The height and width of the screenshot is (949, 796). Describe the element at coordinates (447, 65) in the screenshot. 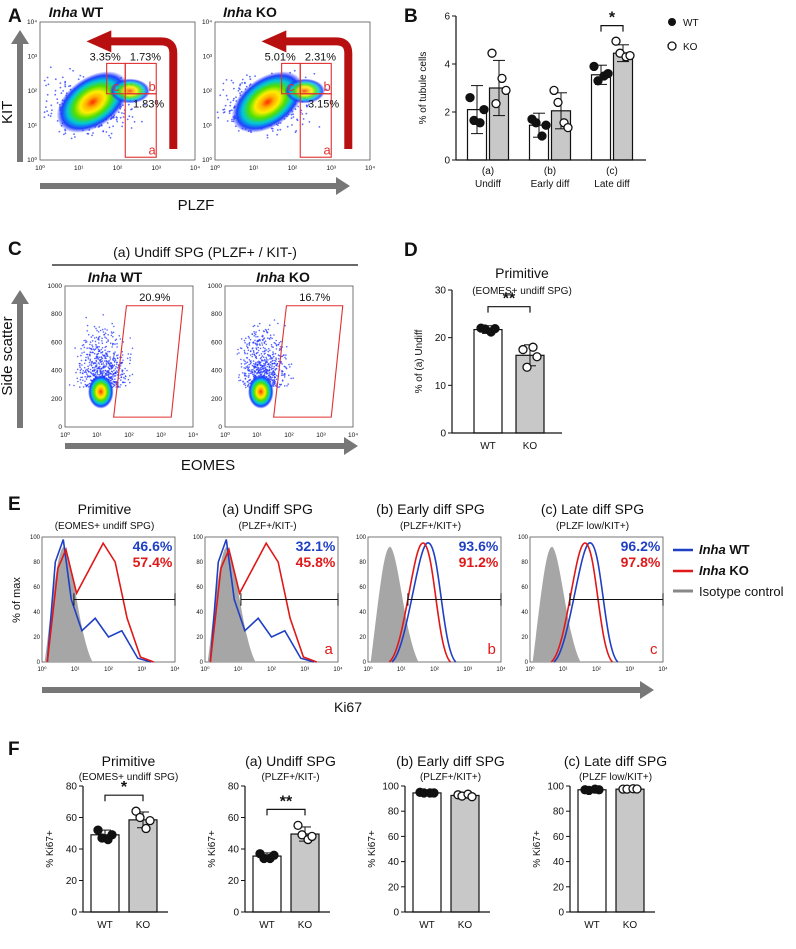

I see `y-tick-label: 4` at that location.